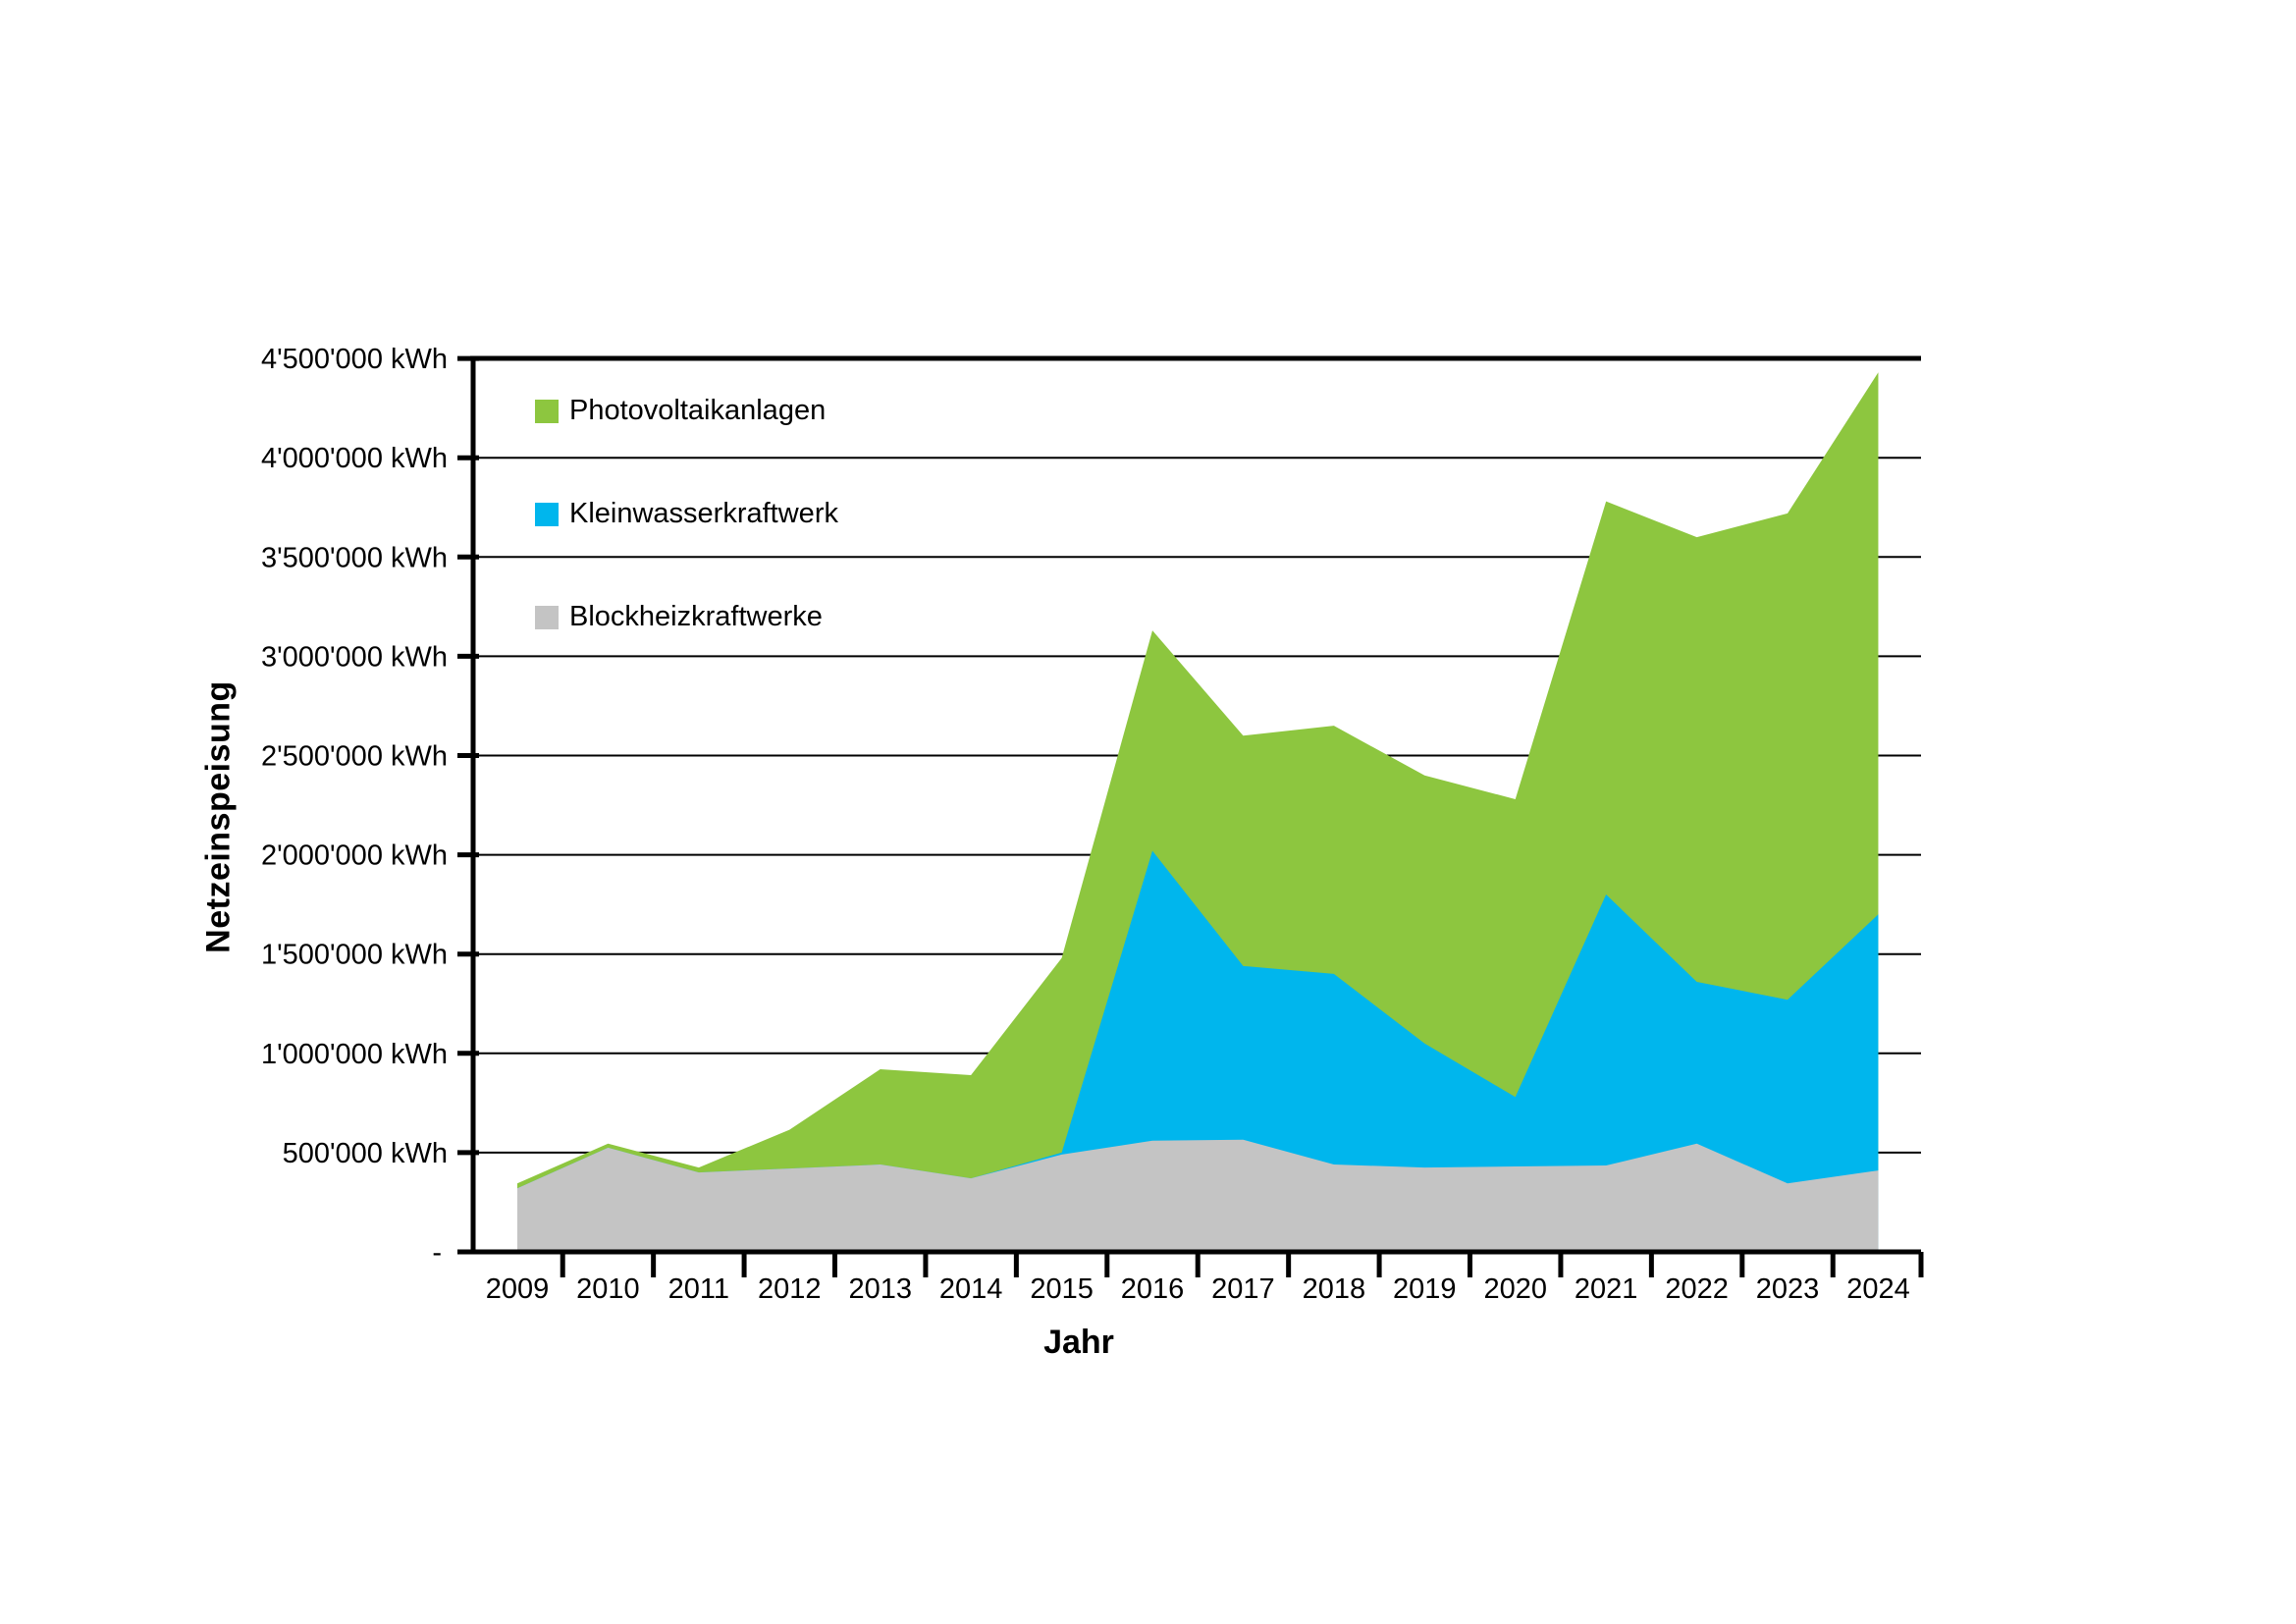 The height and width of the screenshot is (1624, 2296). What do you see at coordinates (547, 514) in the screenshot?
I see `legend-swatch-blue` at bounding box center [547, 514].